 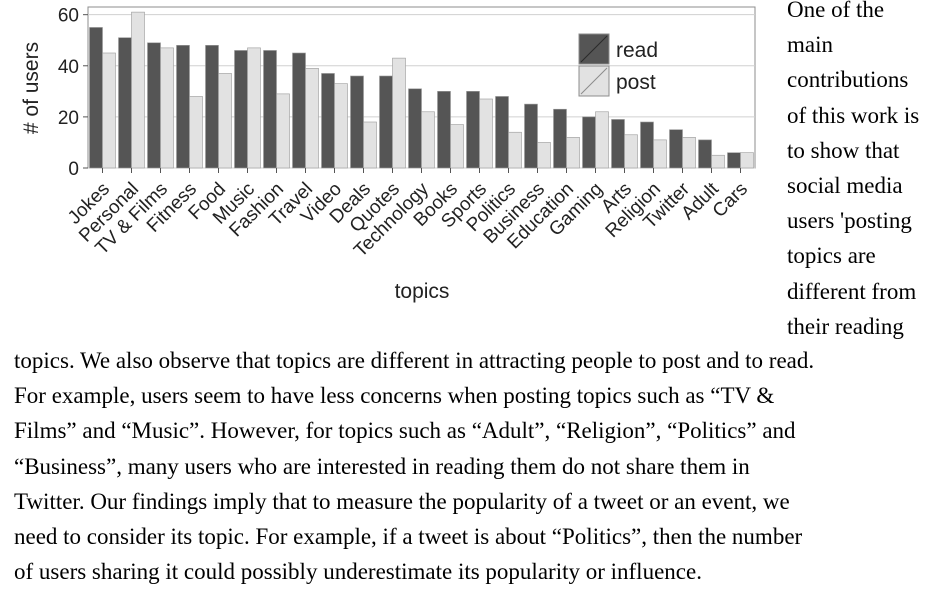 What do you see at coordinates (68, 67) in the screenshot?
I see `y-tick-label: 40` at bounding box center [68, 67].